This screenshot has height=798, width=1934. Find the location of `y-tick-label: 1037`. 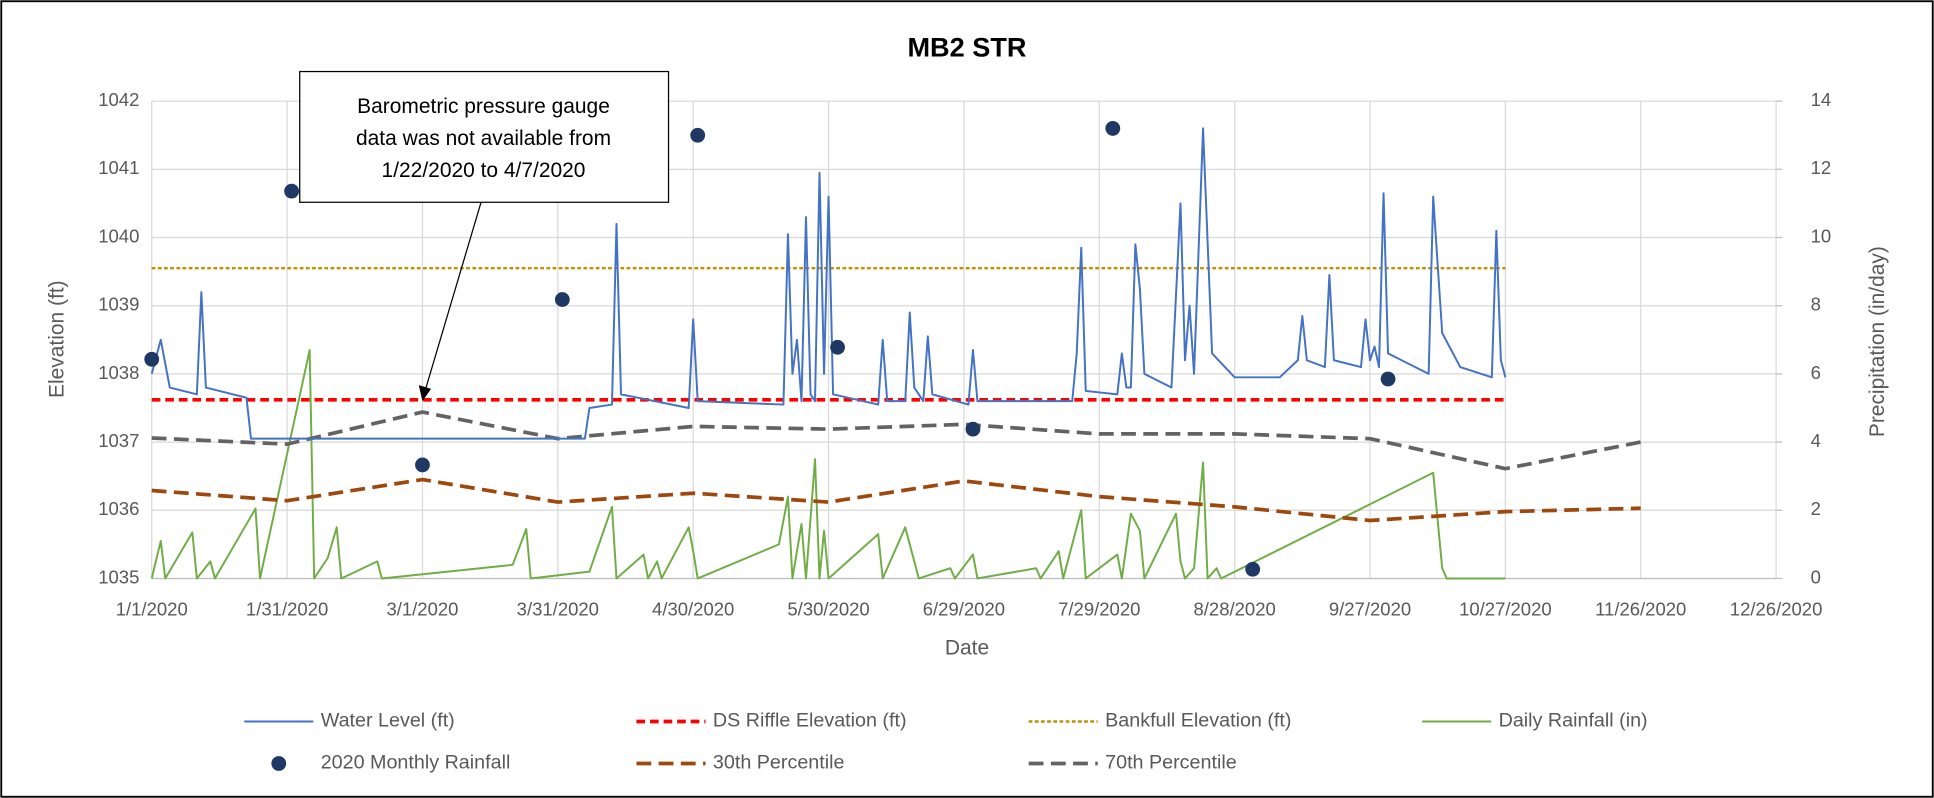

y-tick-label: 1037 is located at coordinates (118, 440).